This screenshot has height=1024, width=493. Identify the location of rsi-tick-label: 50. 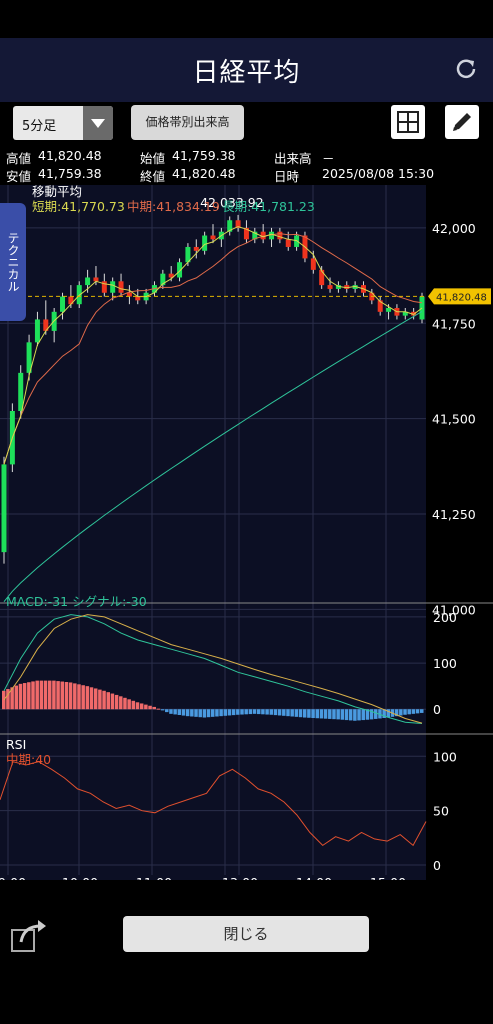
(441, 811).